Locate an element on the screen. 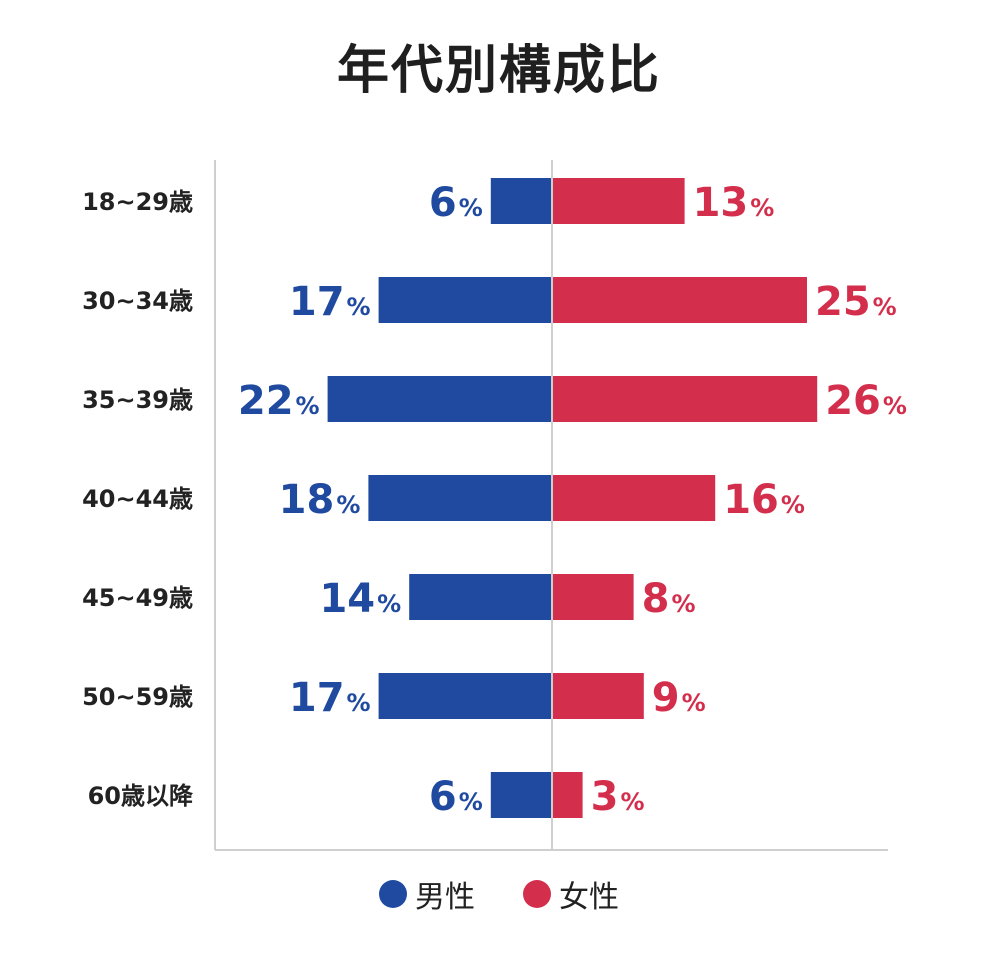 The image size is (998, 960). value-label-female: 8% is located at coordinates (669, 599).